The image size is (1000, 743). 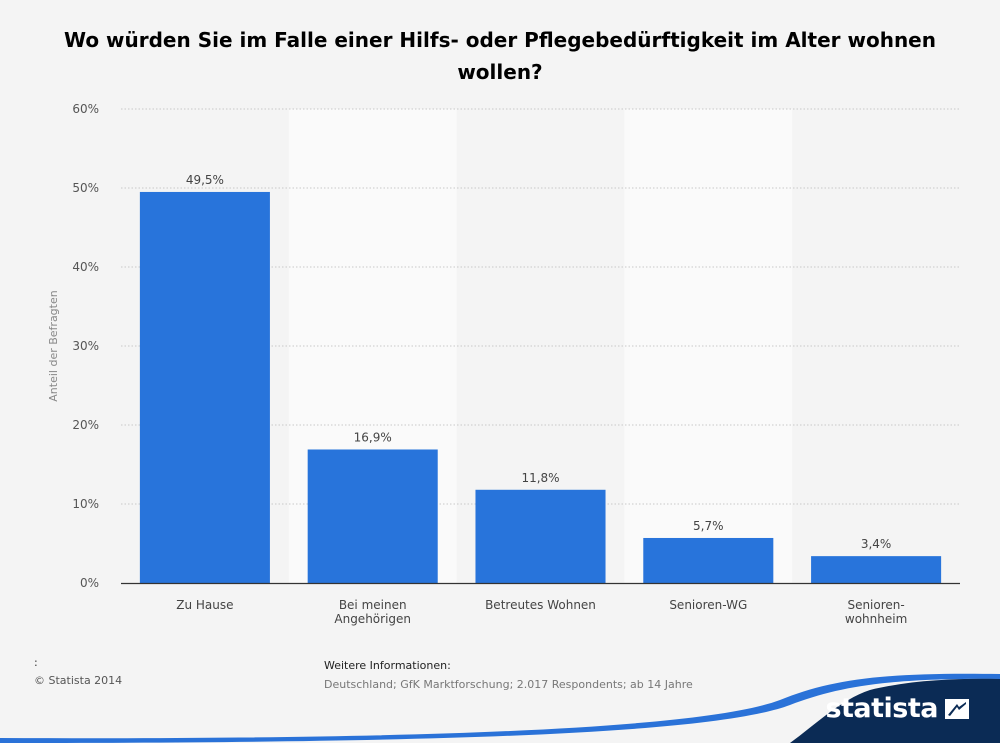 What do you see at coordinates (53, 345) in the screenshot?
I see `y-axis-label: Anteil der Befragten` at bounding box center [53, 345].